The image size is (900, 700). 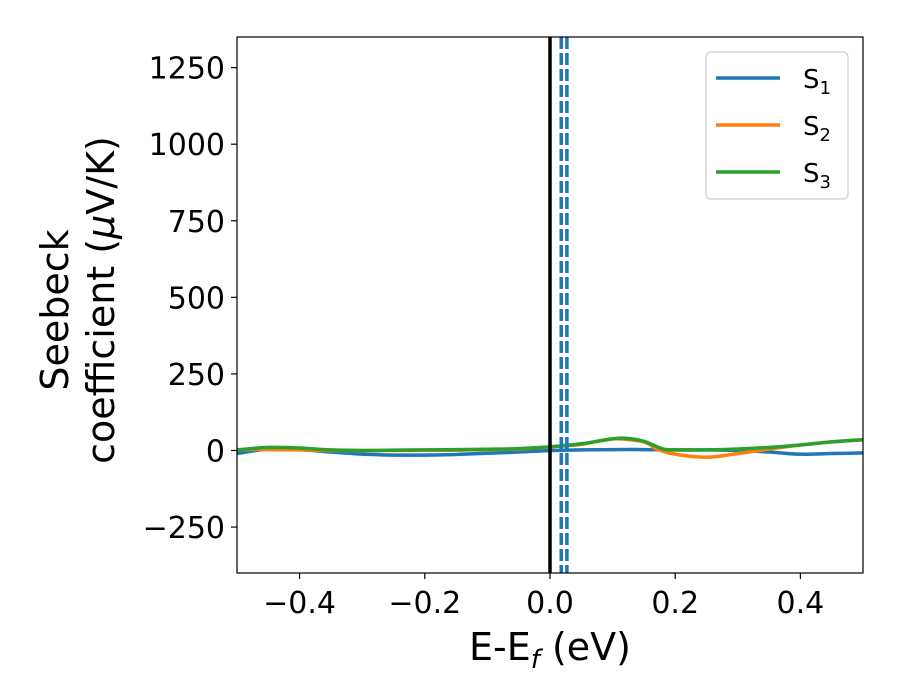 I want to click on series-line-s3, so click(x=550, y=444).